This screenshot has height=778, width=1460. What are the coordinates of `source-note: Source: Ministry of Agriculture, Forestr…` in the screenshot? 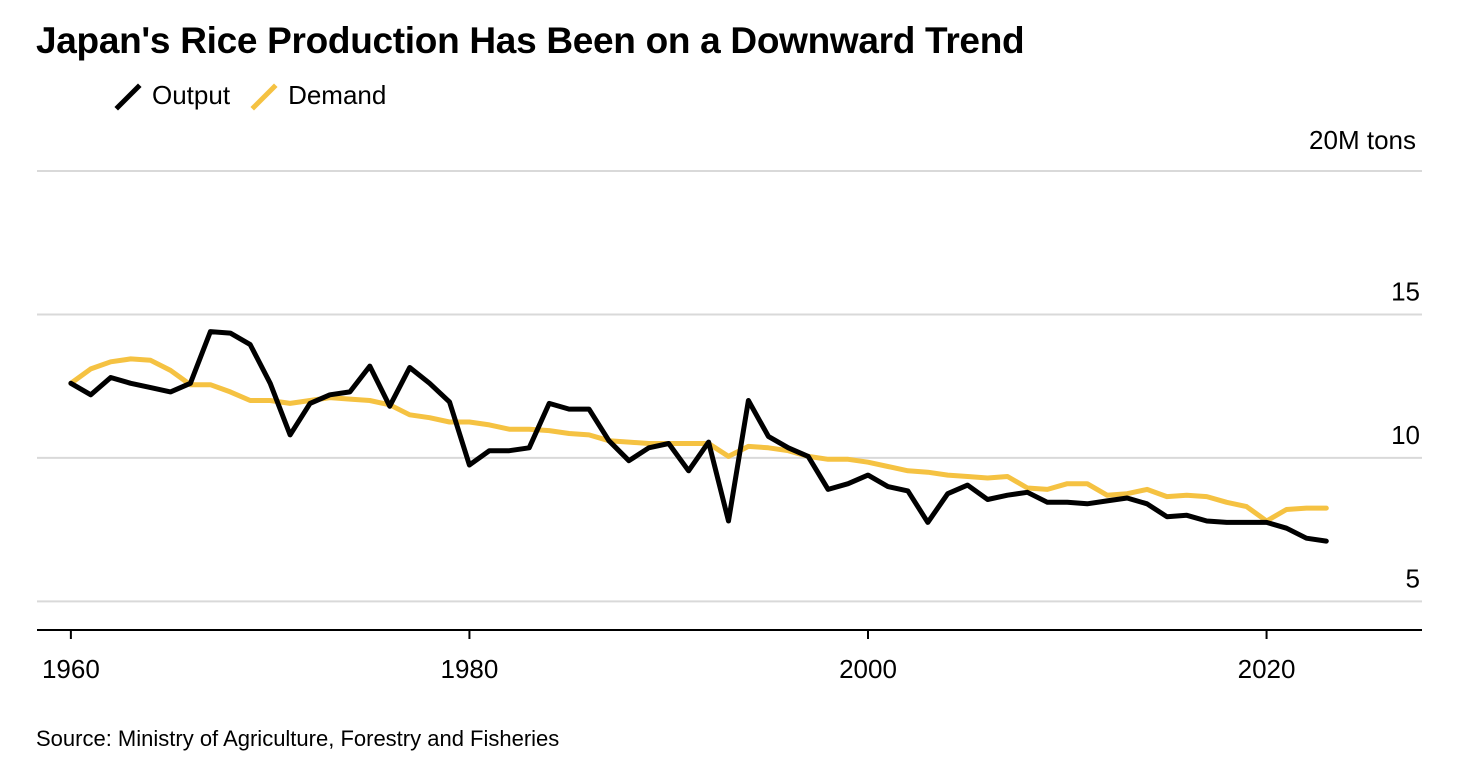 It's located at (298, 738).